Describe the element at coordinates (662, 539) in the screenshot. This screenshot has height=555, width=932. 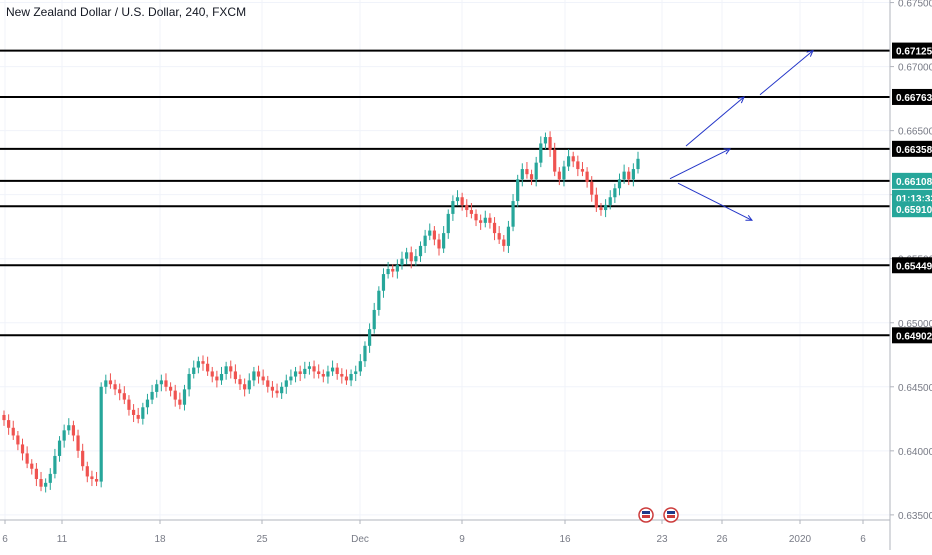
I see `x-tick-label: 23` at that location.